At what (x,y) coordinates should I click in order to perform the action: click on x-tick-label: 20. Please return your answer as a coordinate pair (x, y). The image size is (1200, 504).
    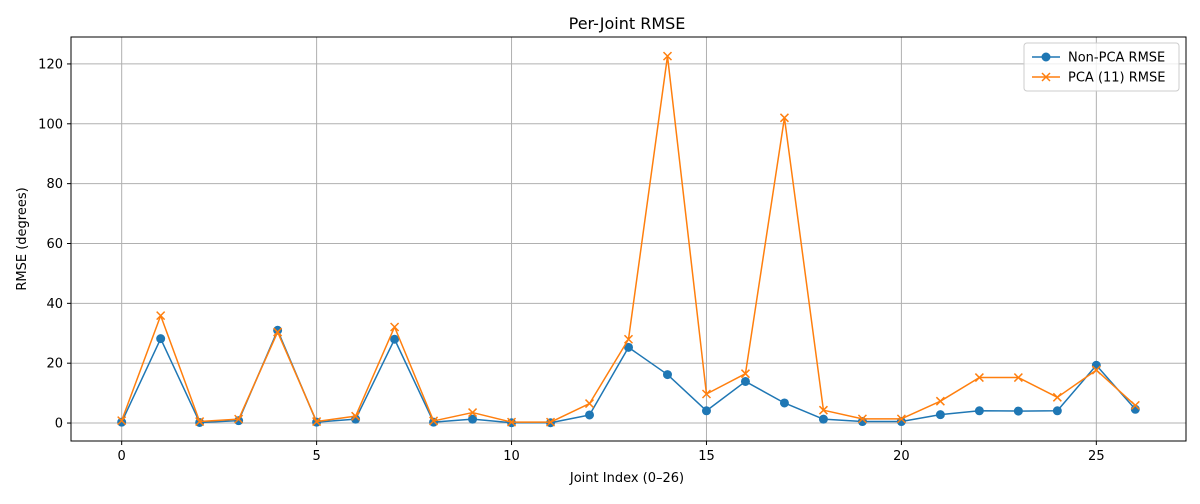
    Looking at the image, I should click on (901, 456).